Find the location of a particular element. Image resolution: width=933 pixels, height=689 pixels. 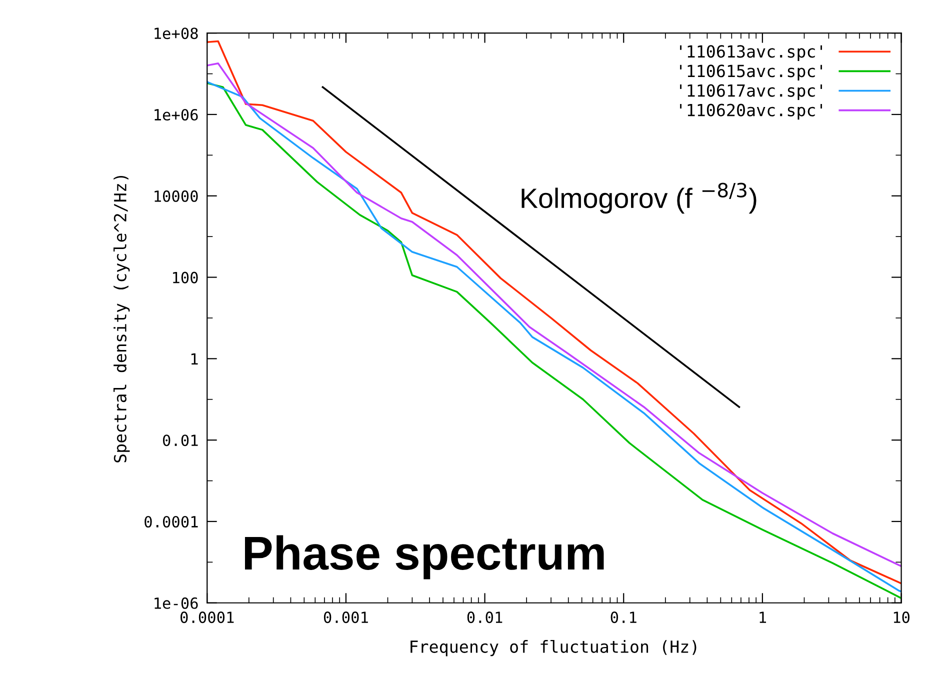

y-tick-label: 100 is located at coordinates (185, 278).